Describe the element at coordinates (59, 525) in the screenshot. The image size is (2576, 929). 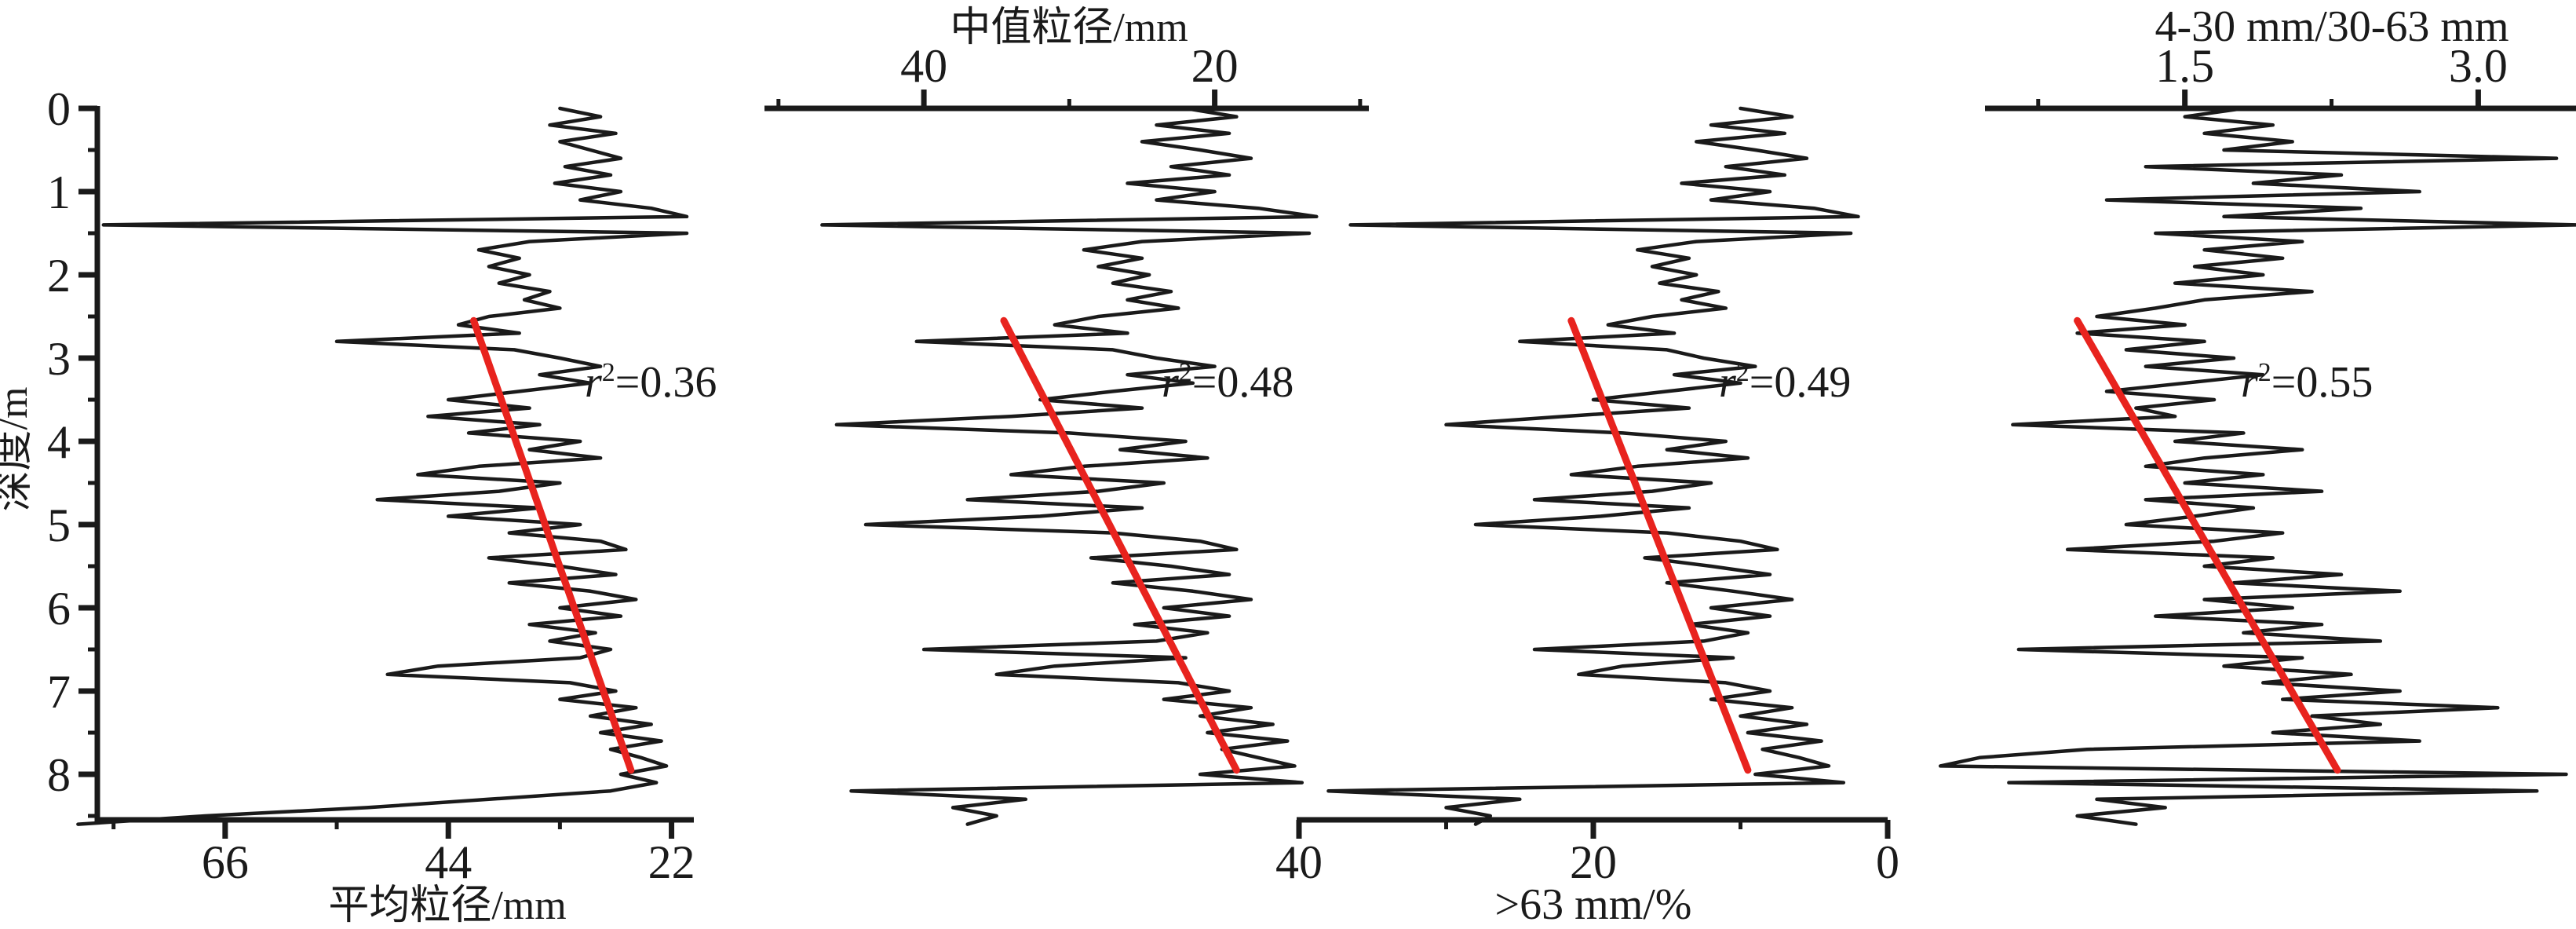
I see `depth-tick-label: 5` at that location.